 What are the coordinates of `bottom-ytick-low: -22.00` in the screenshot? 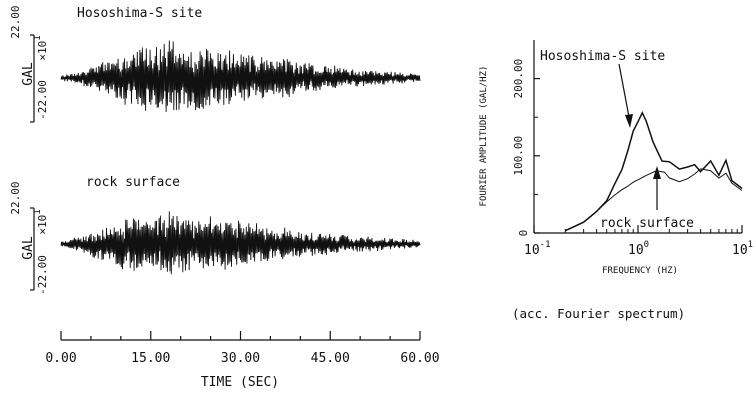 It's located at (42, 275).